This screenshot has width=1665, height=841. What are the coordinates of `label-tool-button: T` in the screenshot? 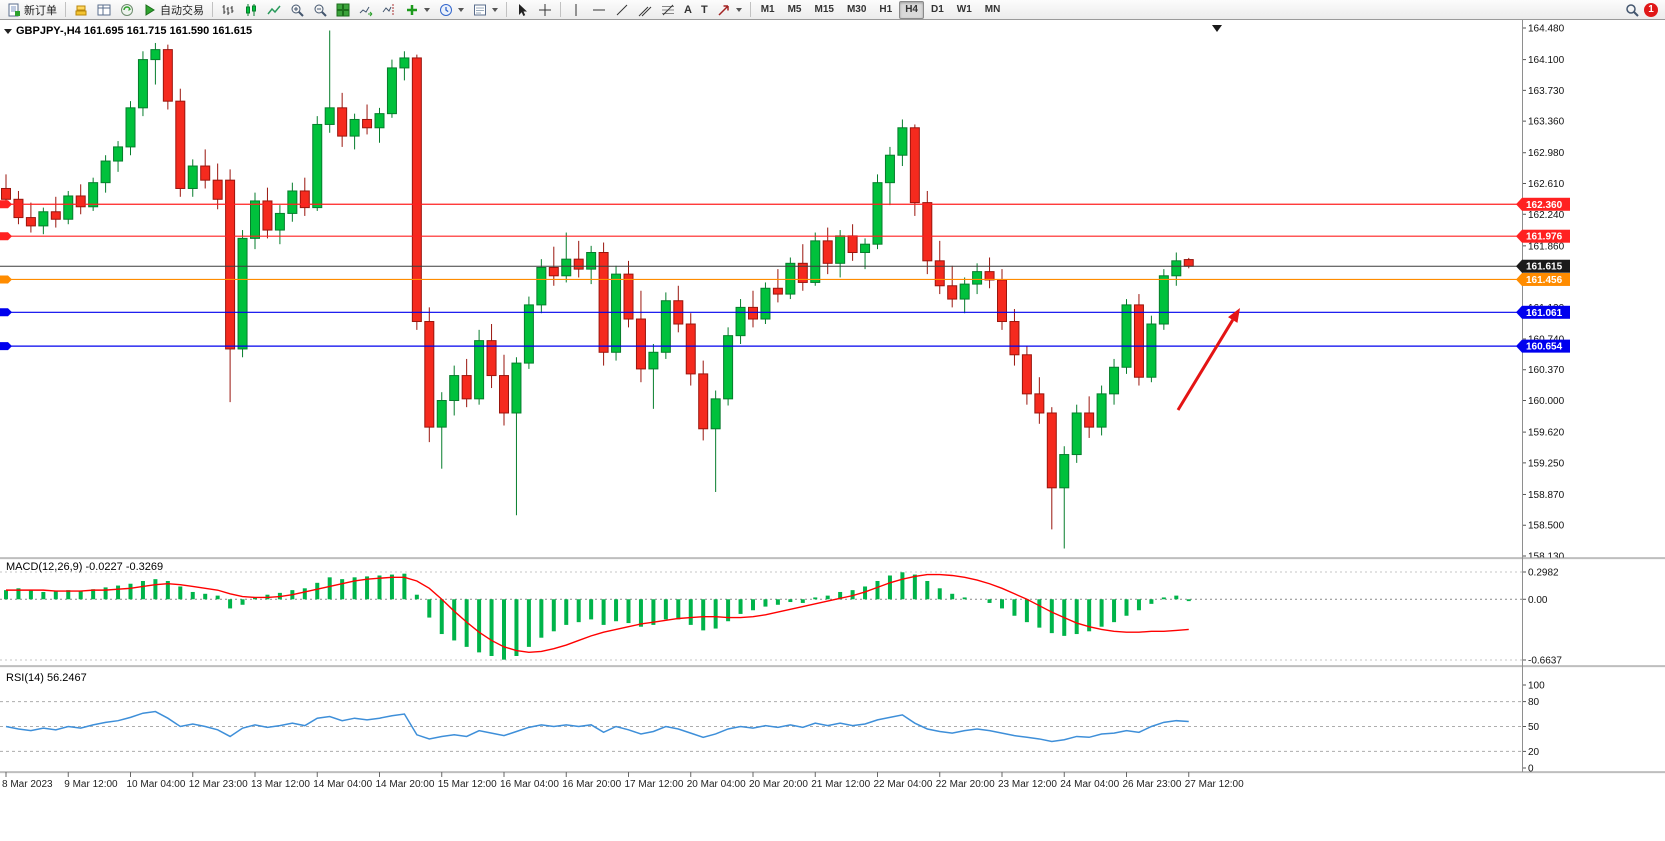 It's located at (704, 10).